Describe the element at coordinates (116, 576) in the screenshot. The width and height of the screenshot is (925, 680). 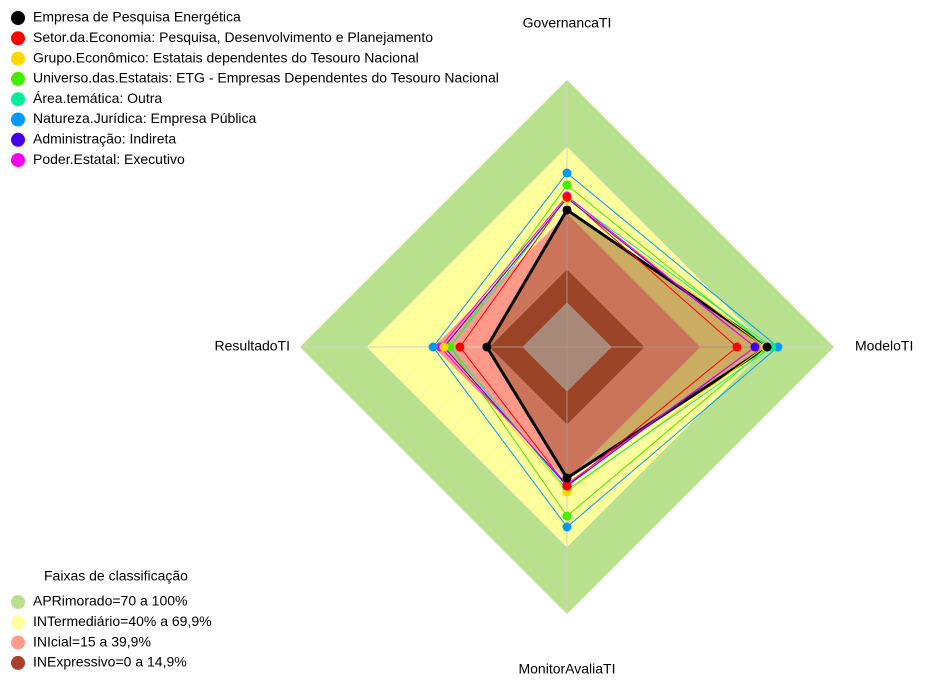
I see `bands-title: Faixas de classificação` at that location.